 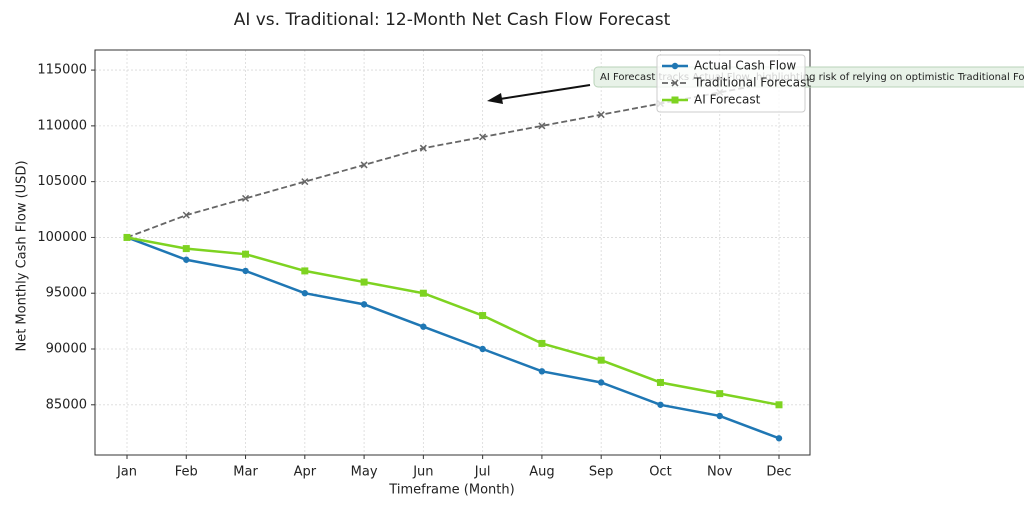 I want to click on x-axis-label: Timeframe (Month), so click(x=451, y=490).